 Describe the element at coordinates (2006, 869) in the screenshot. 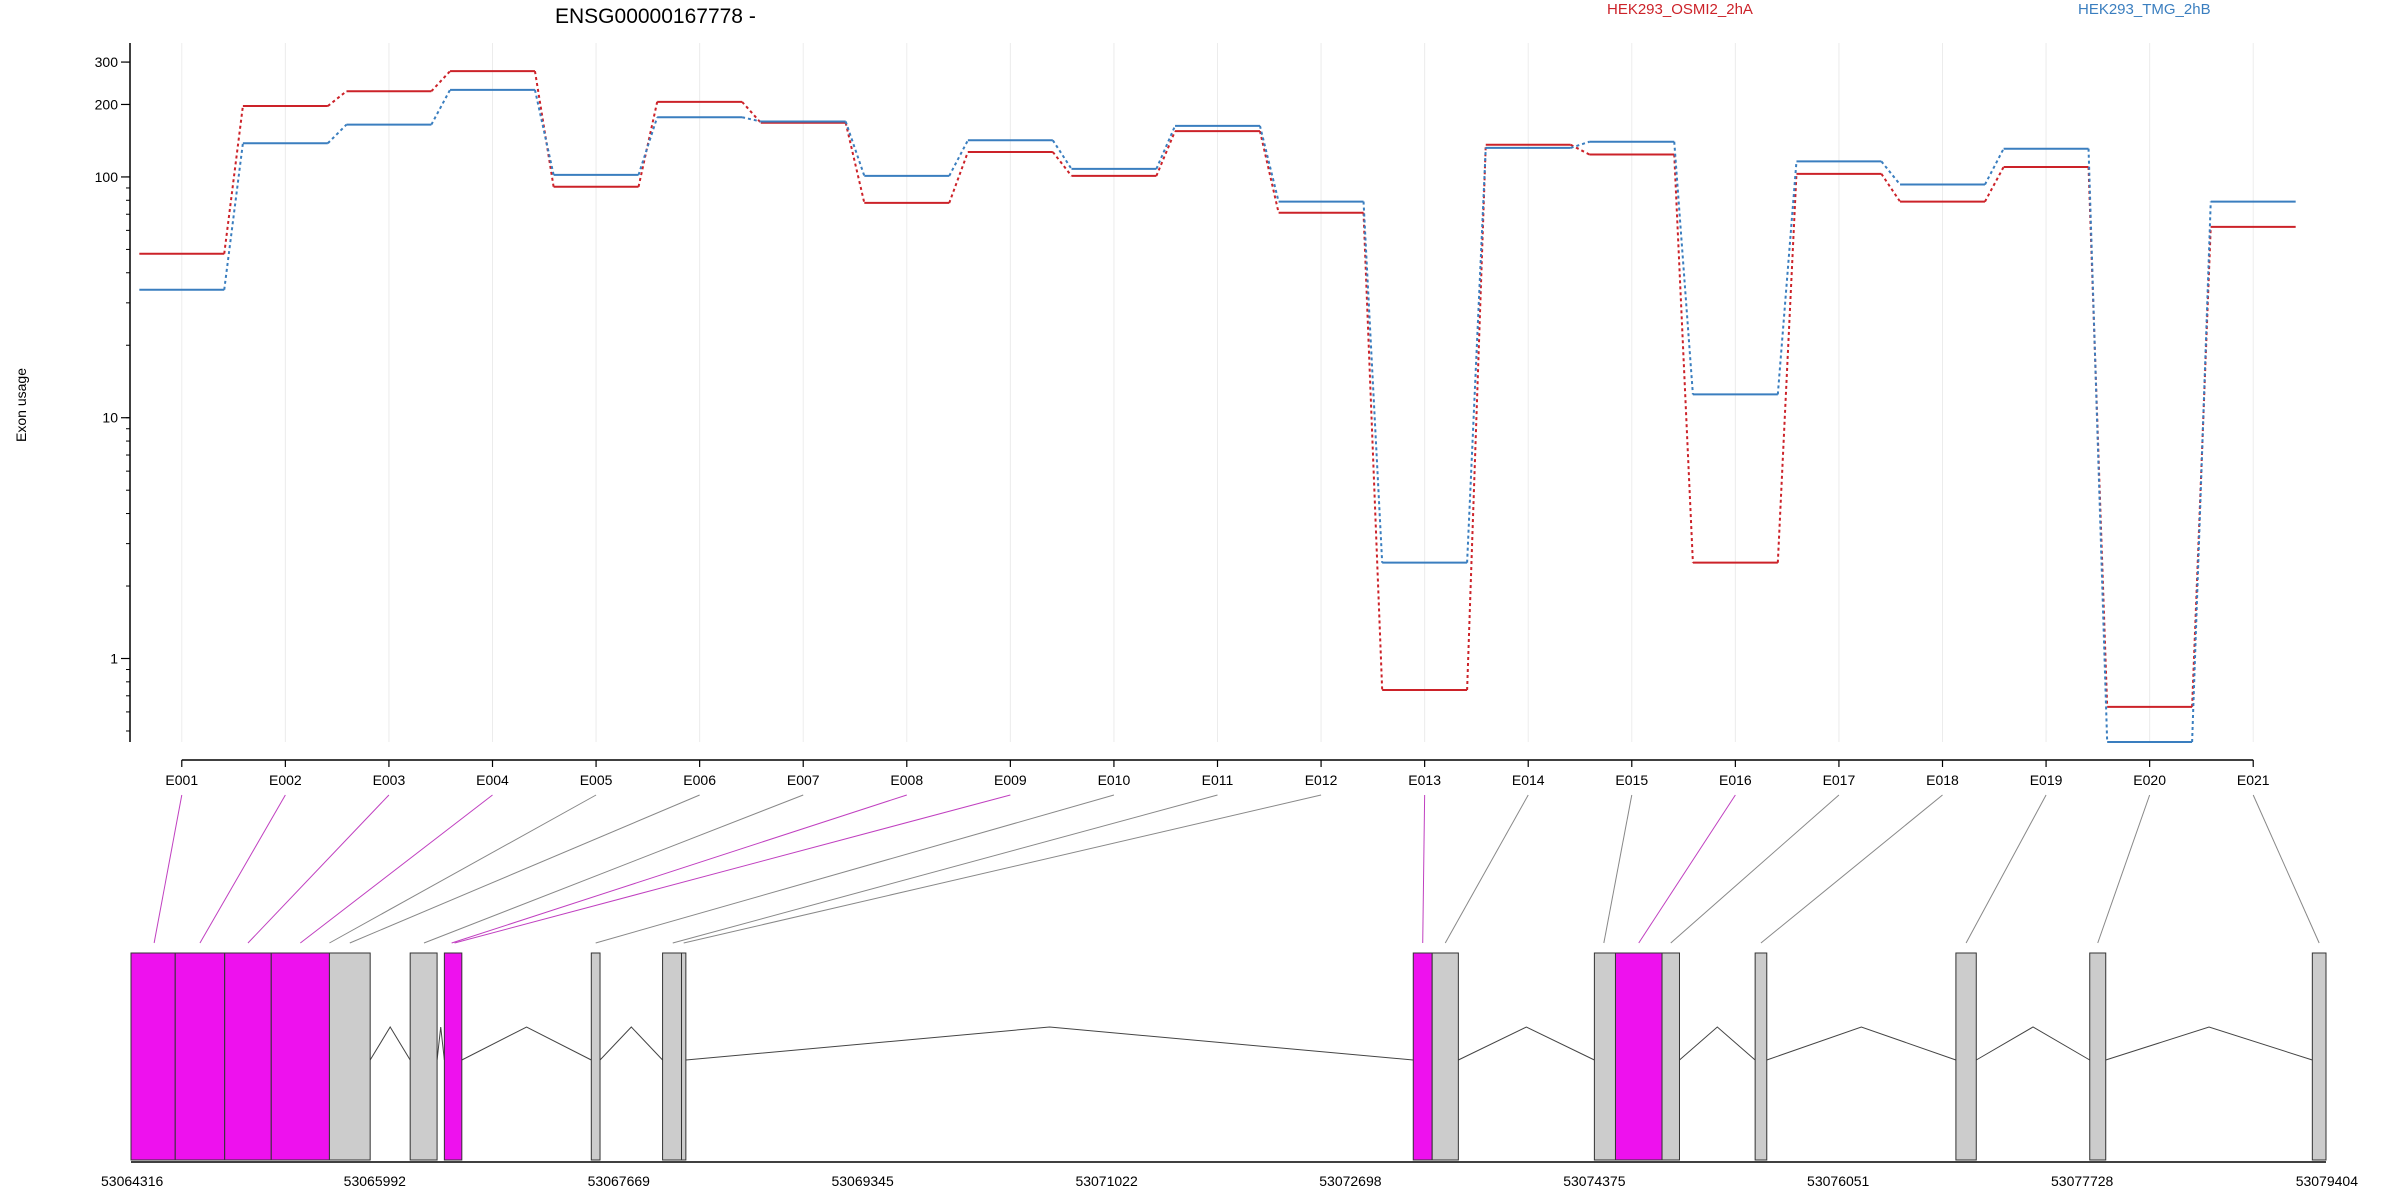

I see `connector-e019` at that location.